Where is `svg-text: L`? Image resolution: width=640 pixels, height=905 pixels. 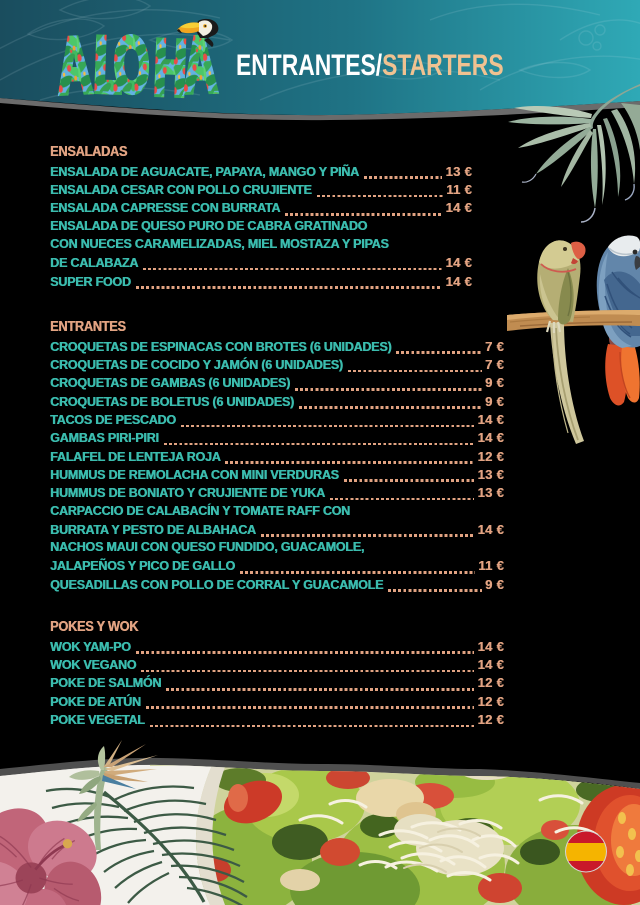
svg-text: L is located at coordinates (108, 63).